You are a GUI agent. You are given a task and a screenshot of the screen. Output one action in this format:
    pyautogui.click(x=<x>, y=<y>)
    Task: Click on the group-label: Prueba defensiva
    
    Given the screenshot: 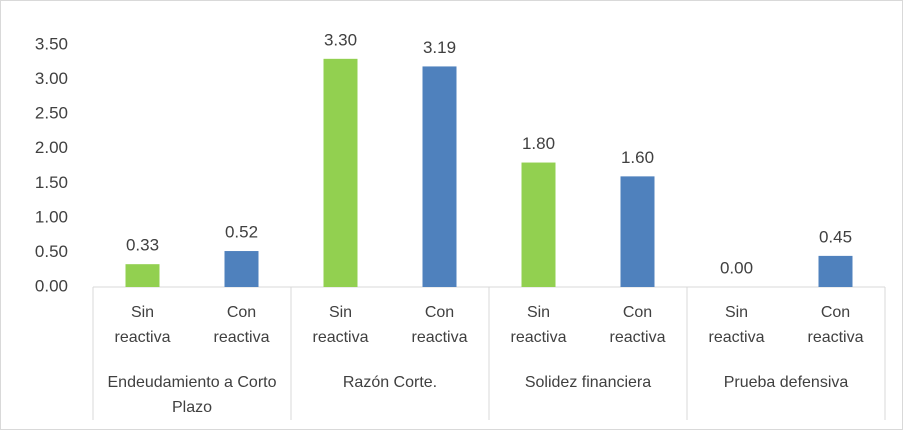 What is the action you would take?
    pyautogui.click(x=786, y=382)
    